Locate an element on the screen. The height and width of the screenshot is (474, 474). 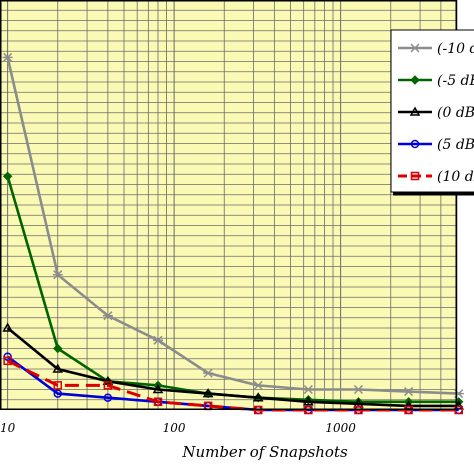
legend-item: (-5 dE is located at coordinates (436, 81).